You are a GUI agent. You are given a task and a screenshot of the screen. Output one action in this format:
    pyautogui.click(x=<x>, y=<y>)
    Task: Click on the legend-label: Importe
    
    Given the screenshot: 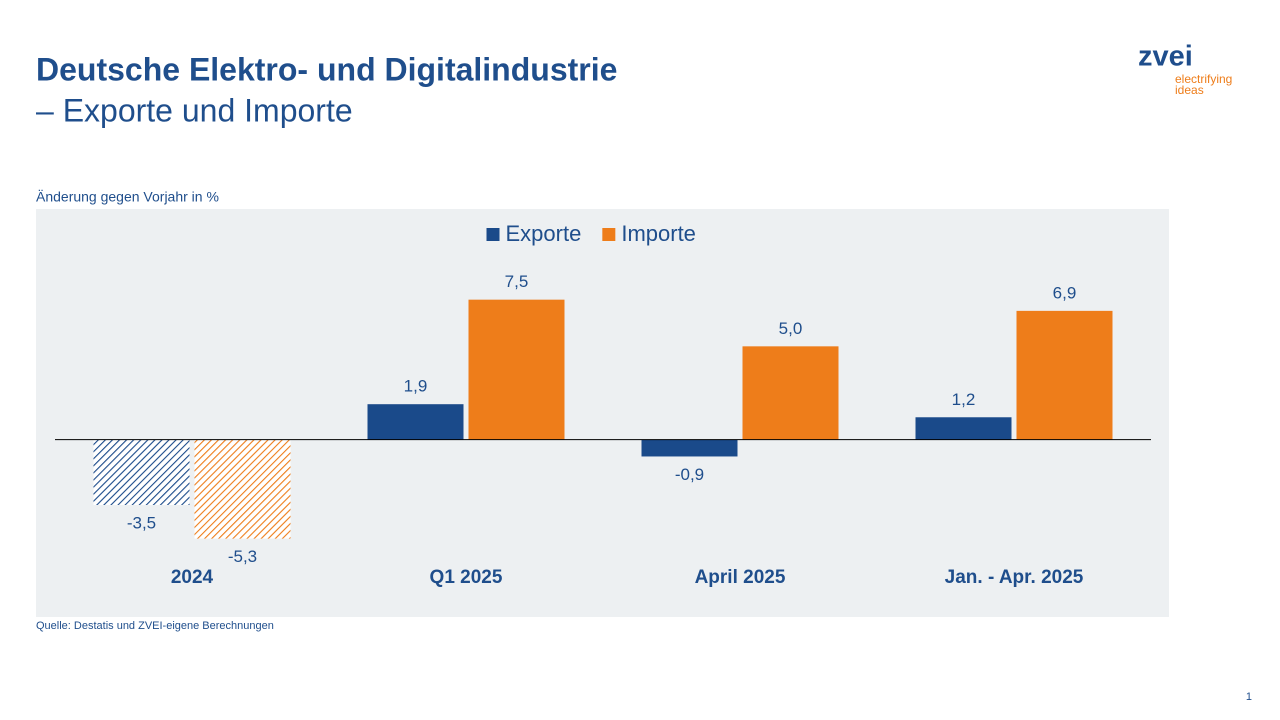 What is the action you would take?
    pyautogui.click(x=658, y=233)
    